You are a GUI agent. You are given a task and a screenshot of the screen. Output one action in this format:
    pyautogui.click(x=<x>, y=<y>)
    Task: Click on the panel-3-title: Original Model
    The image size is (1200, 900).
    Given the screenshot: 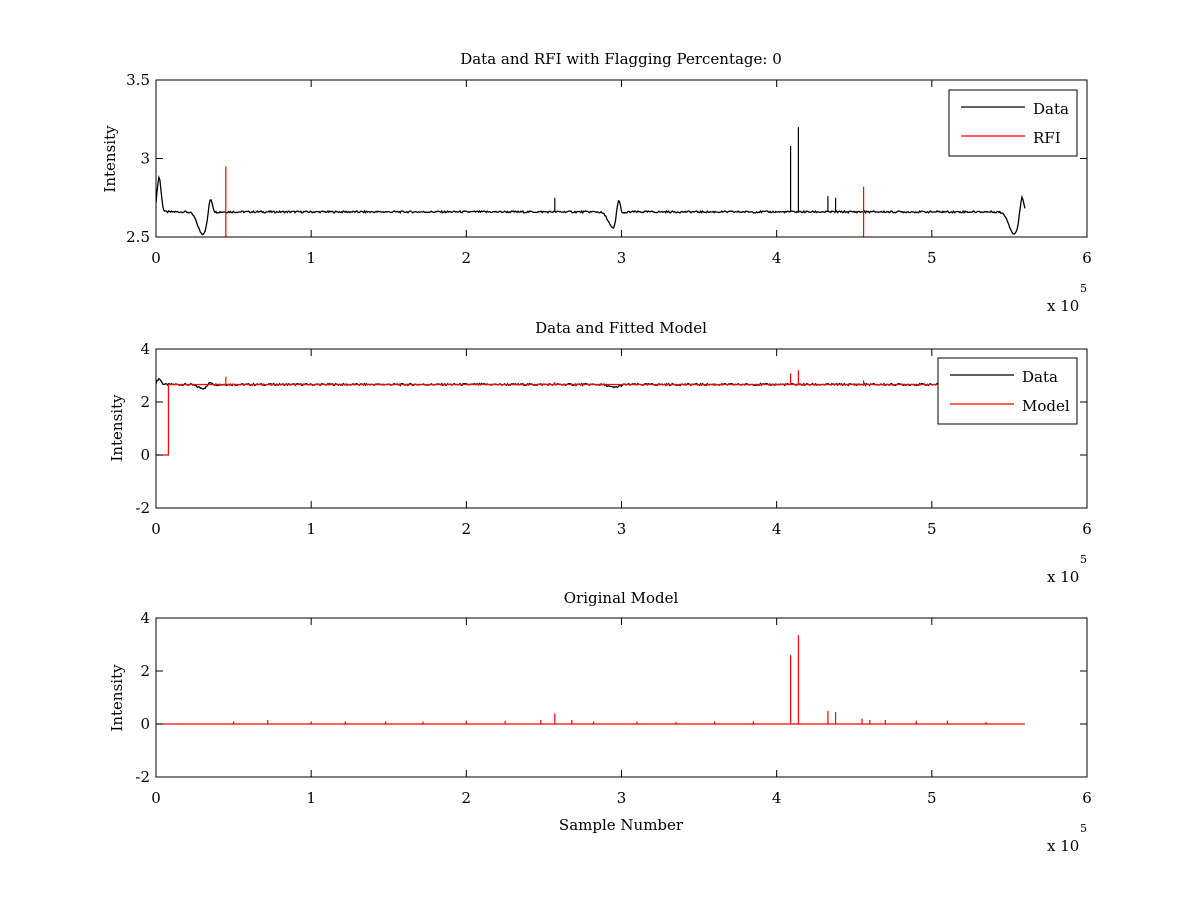 What is the action you would take?
    pyautogui.click(x=621, y=598)
    